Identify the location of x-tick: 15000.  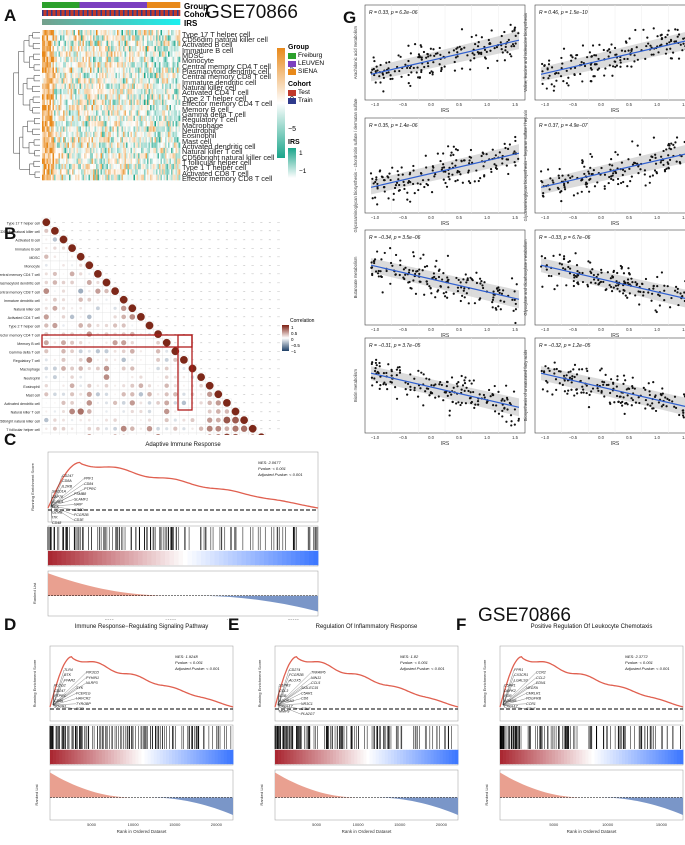
(175, 824).